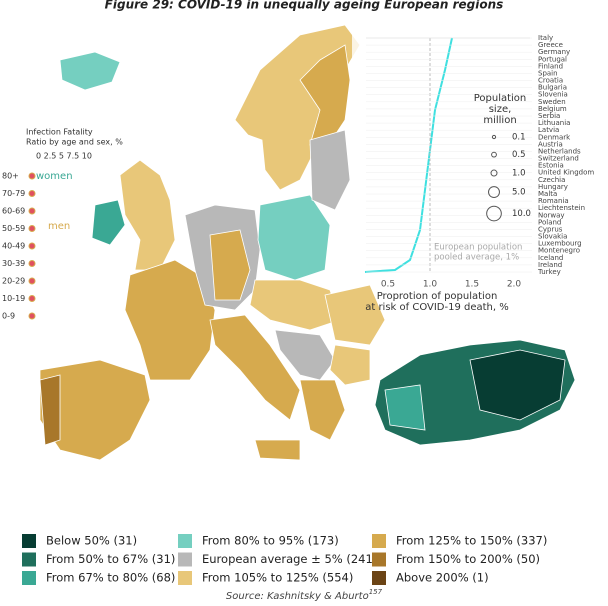 This screenshot has width=608, height=606. What do you see at coordinates (64, 156) in the screenshot?
I see `ifr-ticks: 0 2.5 5 7.5 10` at bounding box center [64, 156].